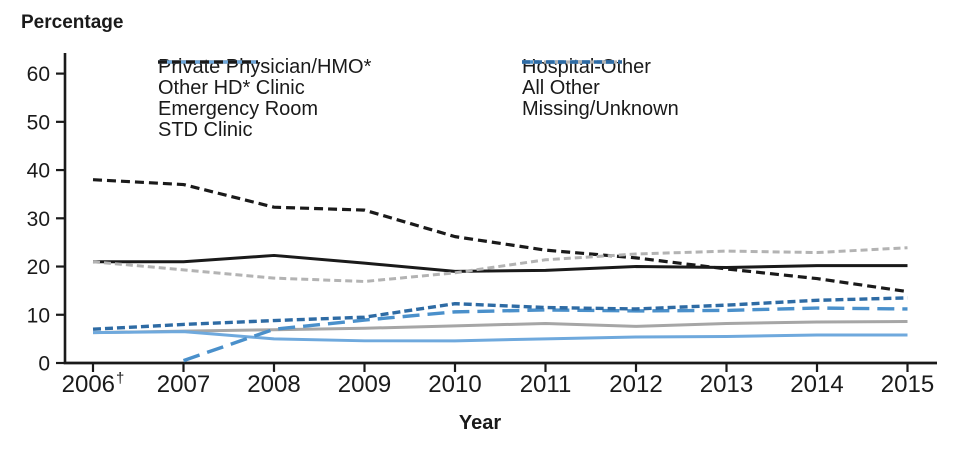 The height and width of the screenshot is (458, 960). What do you see at coordinates (38, 315) in the screenshot?
I see `y-tick-label: 10` at bounding box center [38, 315].